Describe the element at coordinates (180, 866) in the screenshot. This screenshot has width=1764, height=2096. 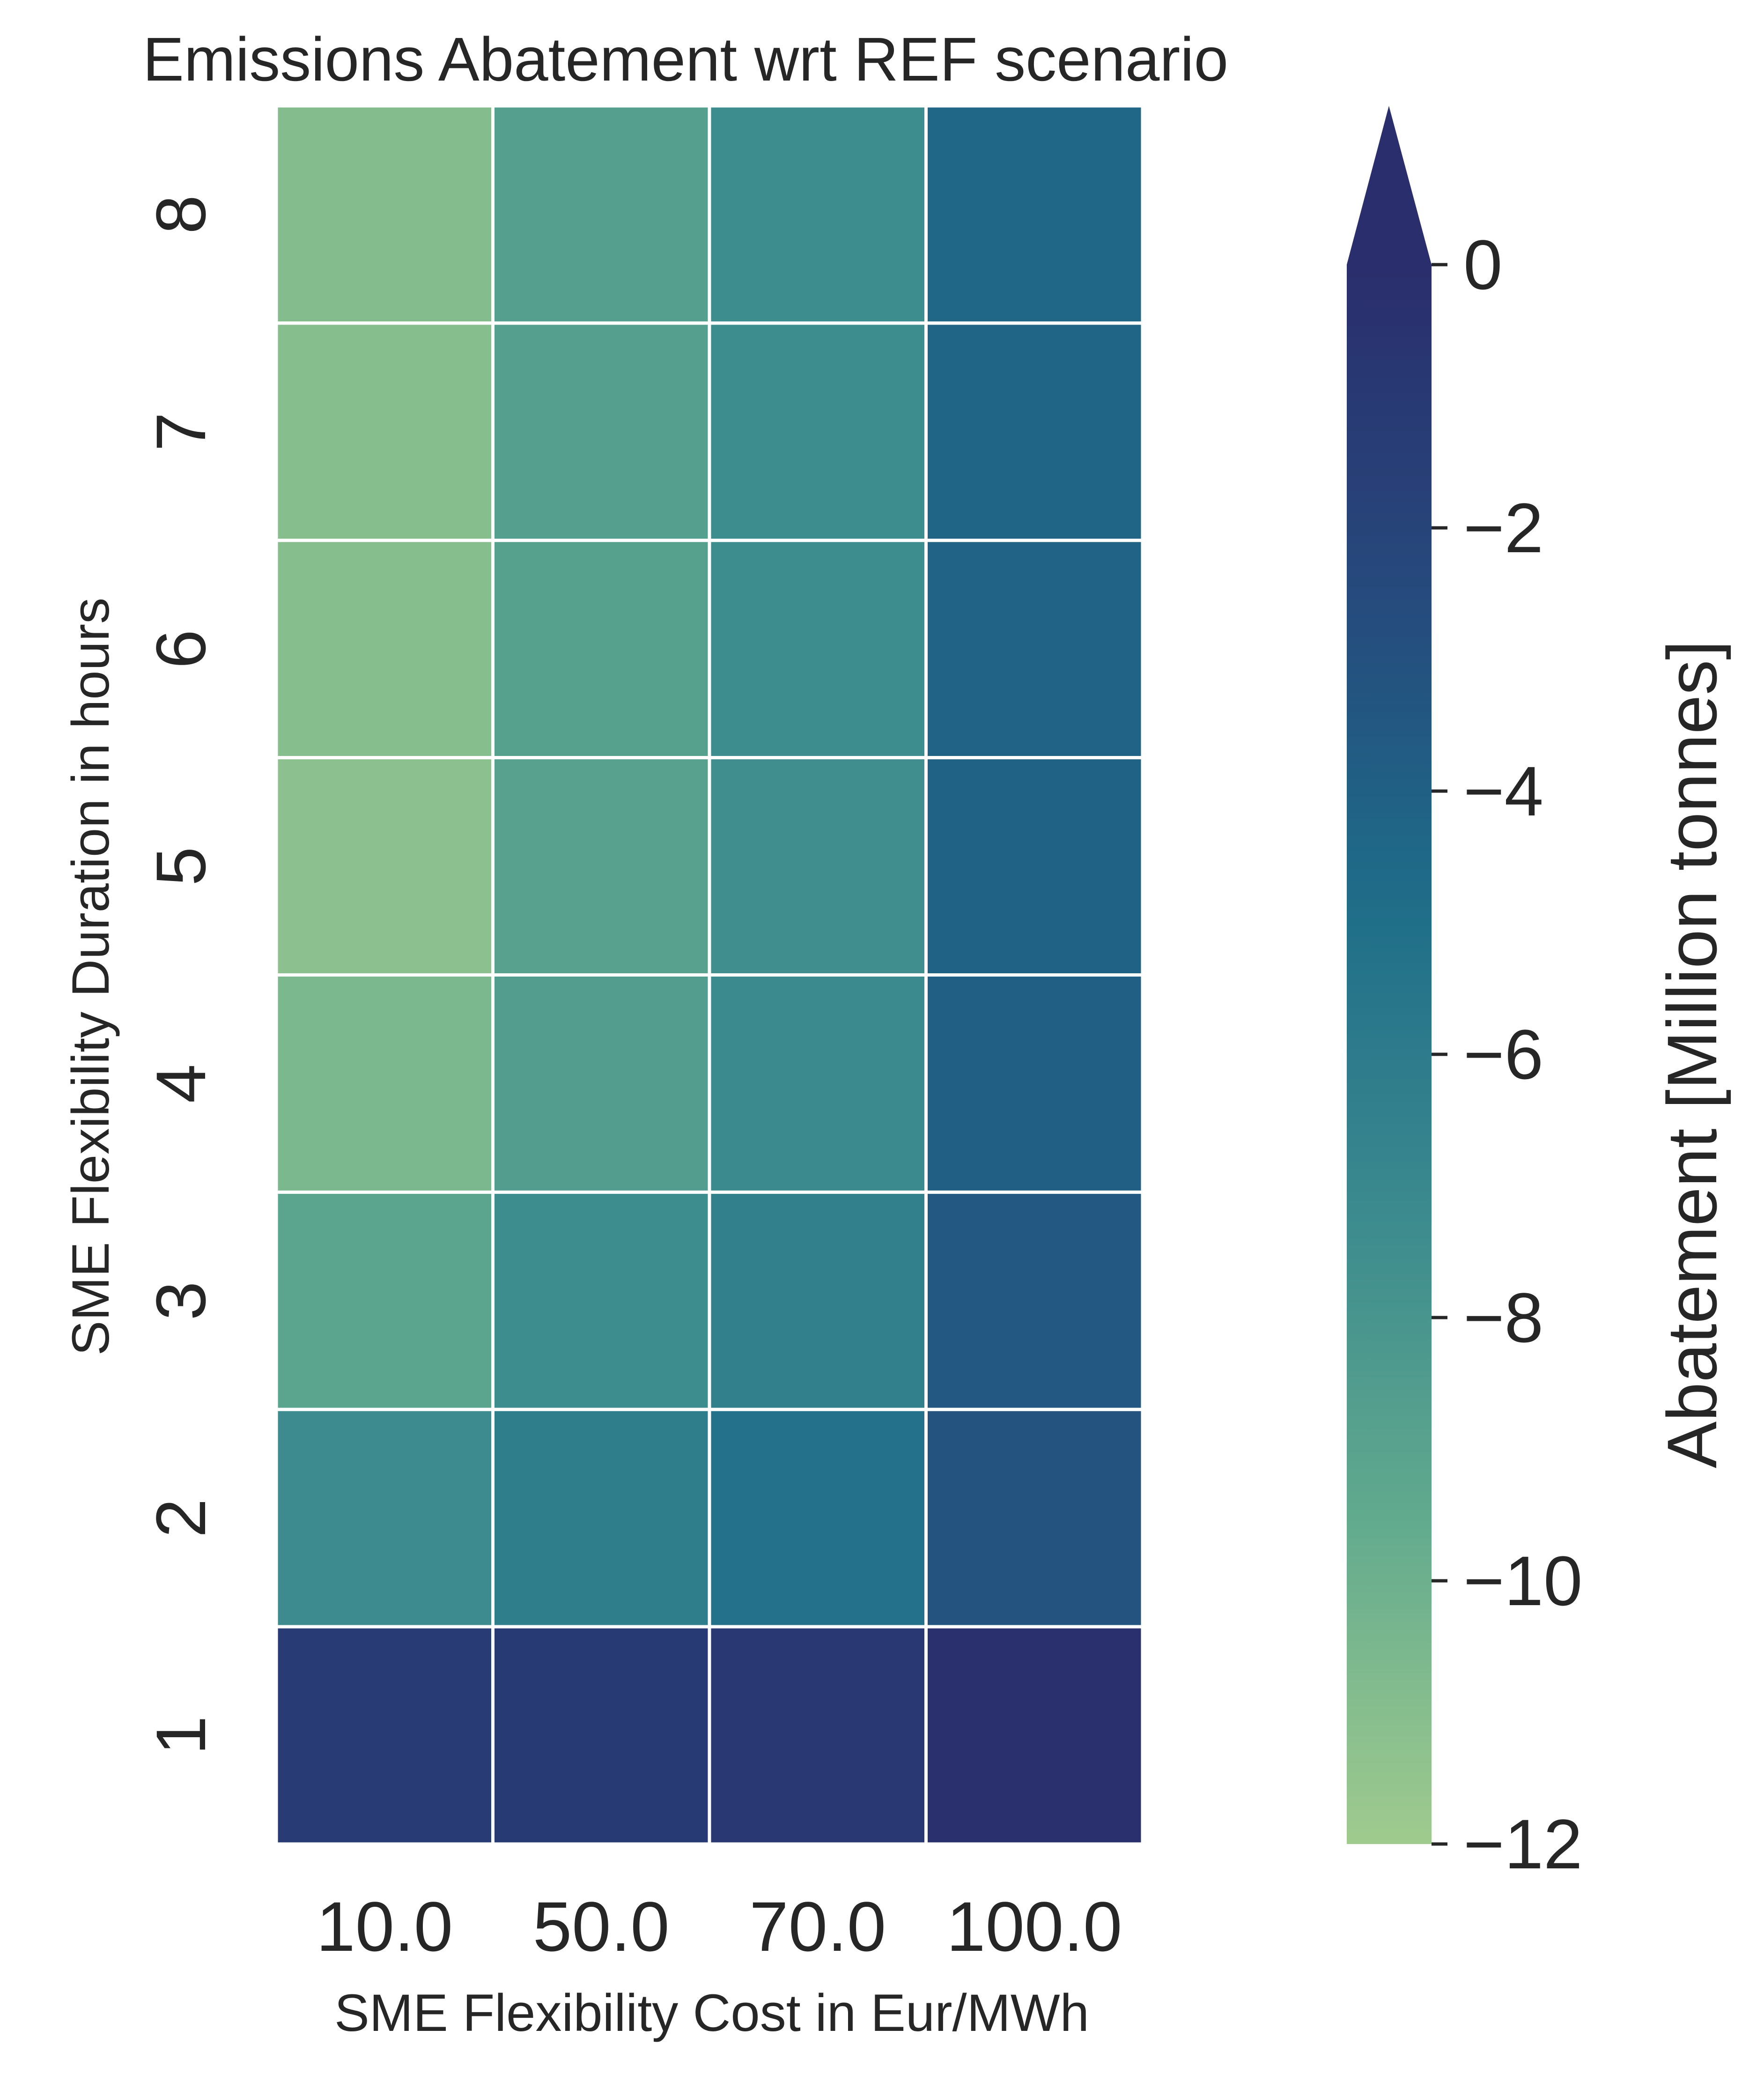
I see `y-tick-label: 5` at that location.